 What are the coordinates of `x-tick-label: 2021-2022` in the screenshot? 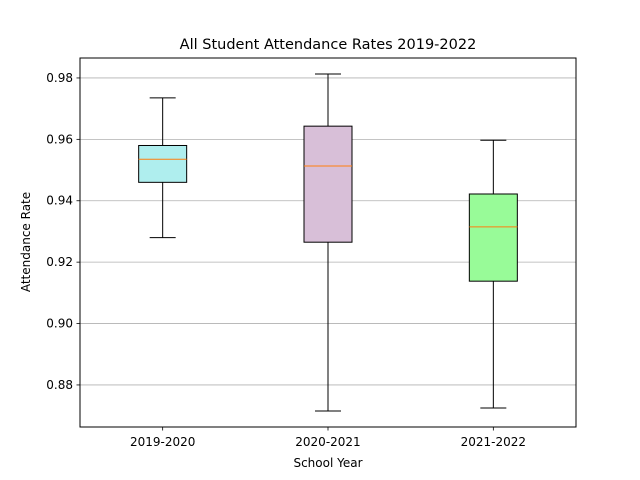 It's located at (493, 442).